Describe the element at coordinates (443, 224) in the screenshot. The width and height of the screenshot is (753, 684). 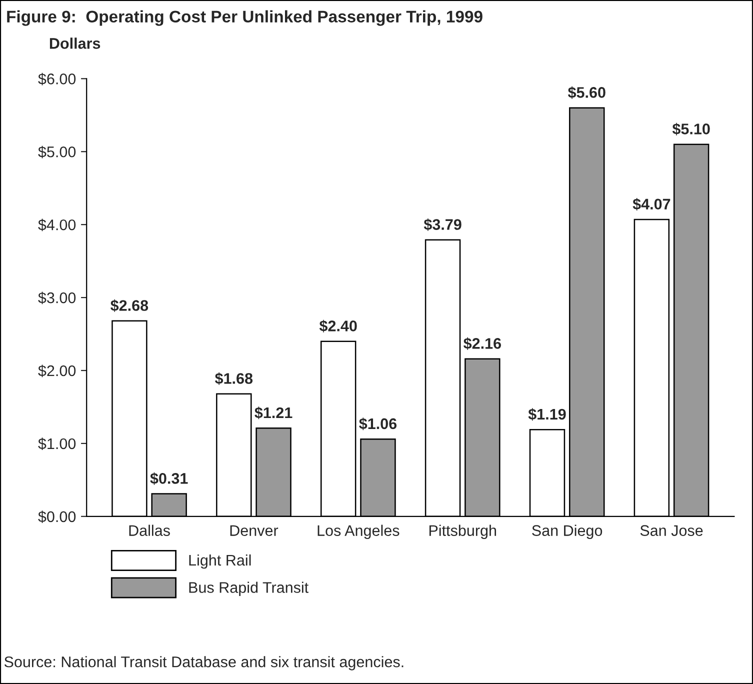
I see `data-label: $3.79` at that location.